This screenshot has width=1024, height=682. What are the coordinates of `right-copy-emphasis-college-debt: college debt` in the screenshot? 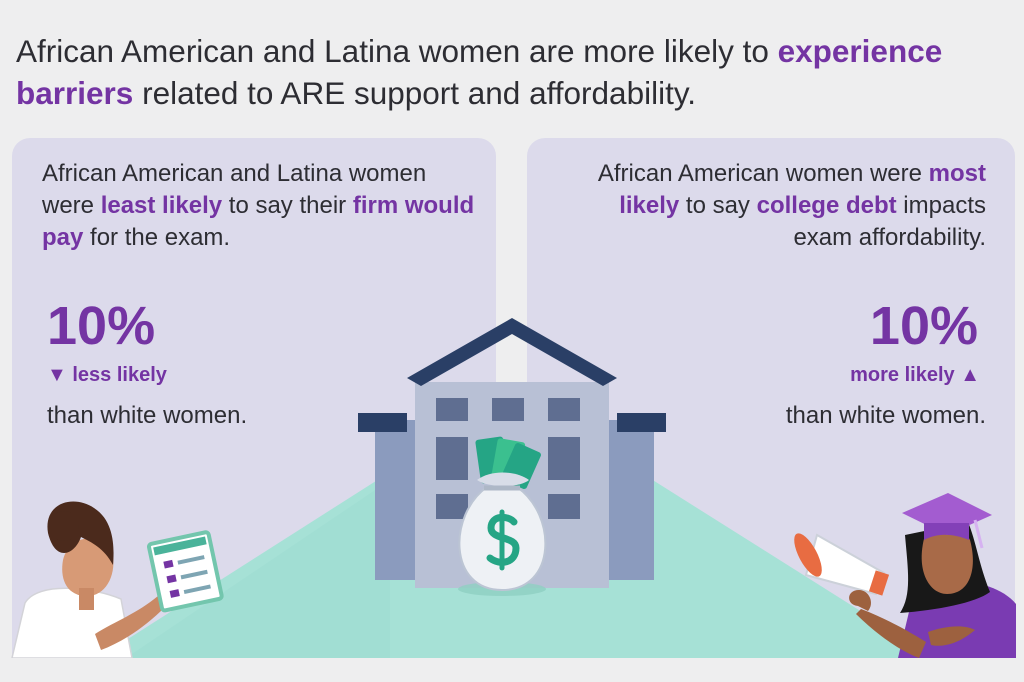 It's located at (826, 205).